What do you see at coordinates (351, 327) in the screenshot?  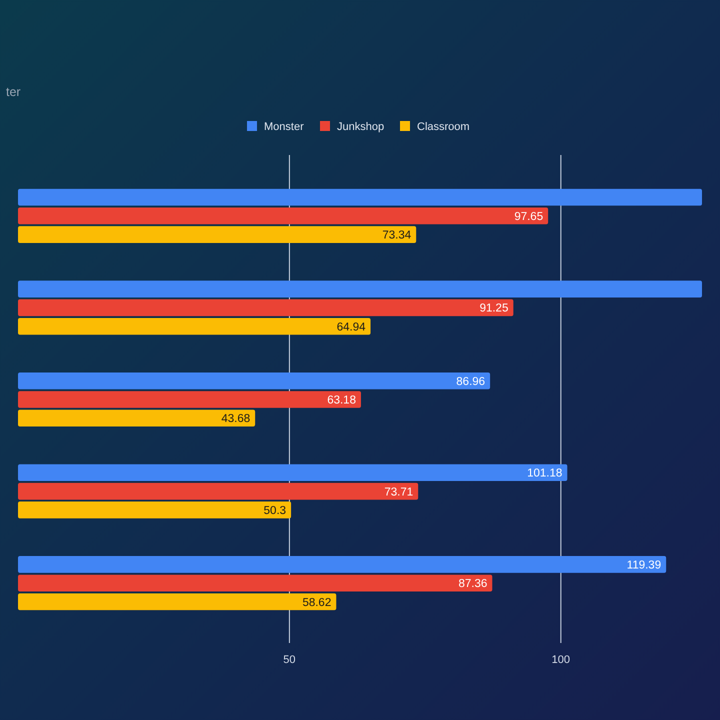 I see `data-label: 64.94` at bounding box center [351, 327].